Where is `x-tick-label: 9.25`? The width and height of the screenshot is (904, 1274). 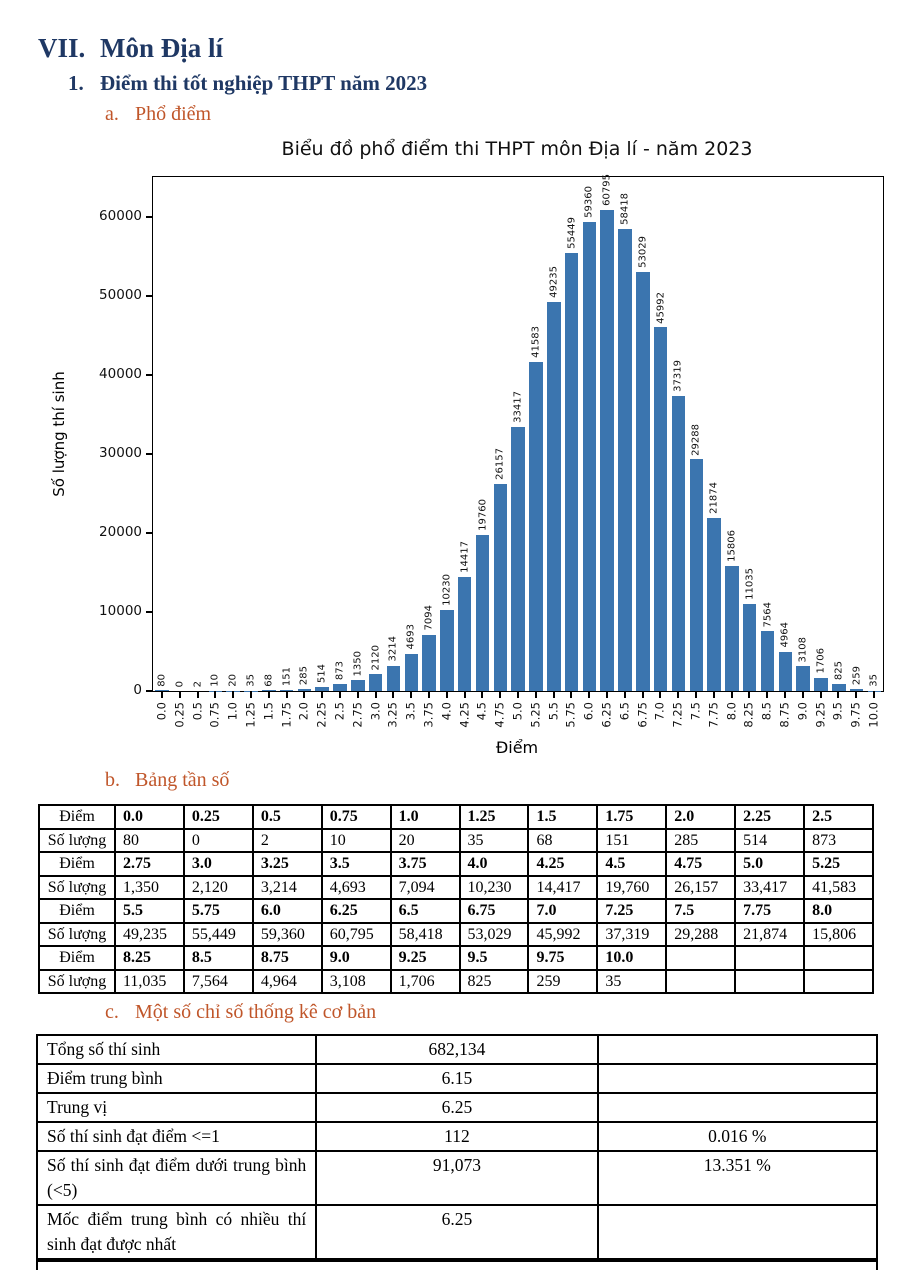 x-tick-label: 9.25 is located at coordinates (820, 715).